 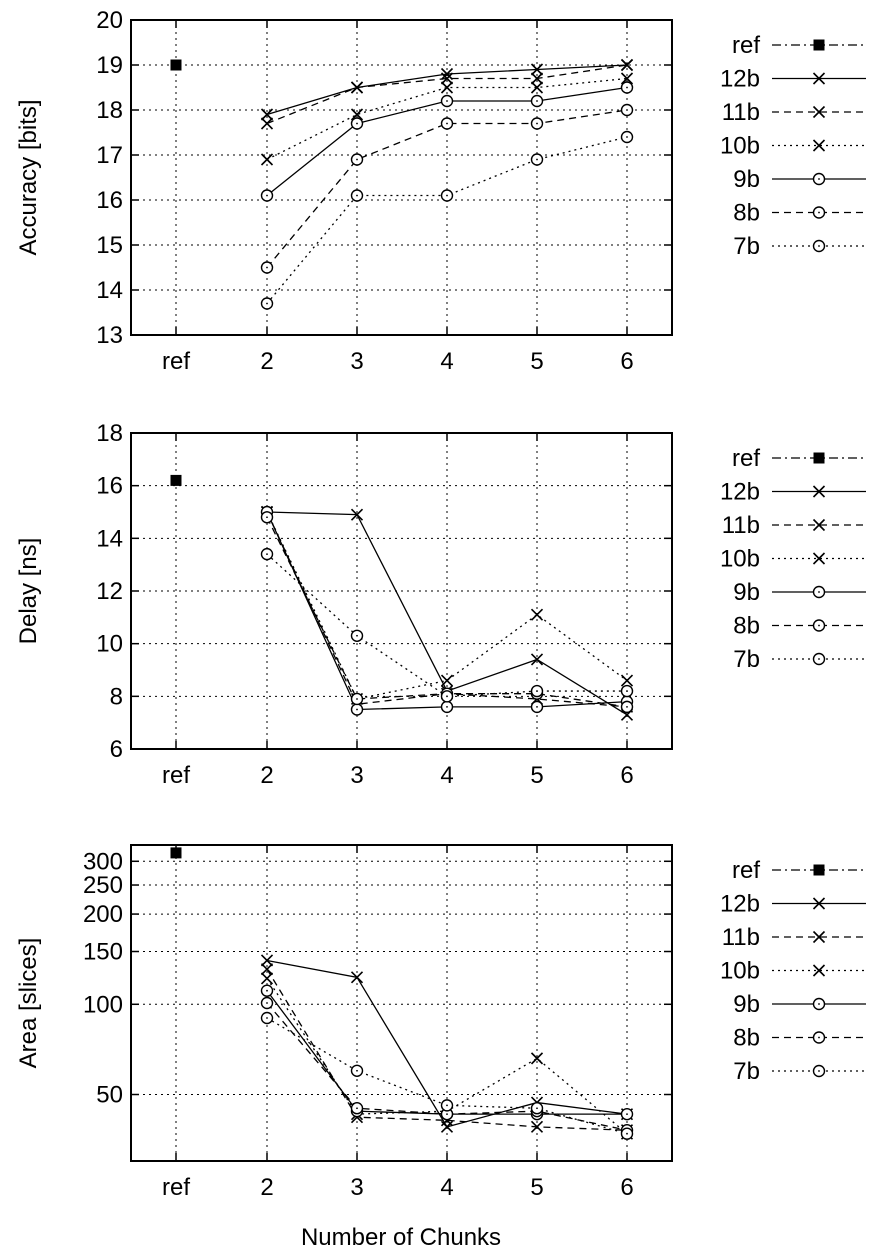 What do you see at coordinates (109, 591) in the screenshot?
I see `y-tick-label: 12` at bounding box center [109, 591].